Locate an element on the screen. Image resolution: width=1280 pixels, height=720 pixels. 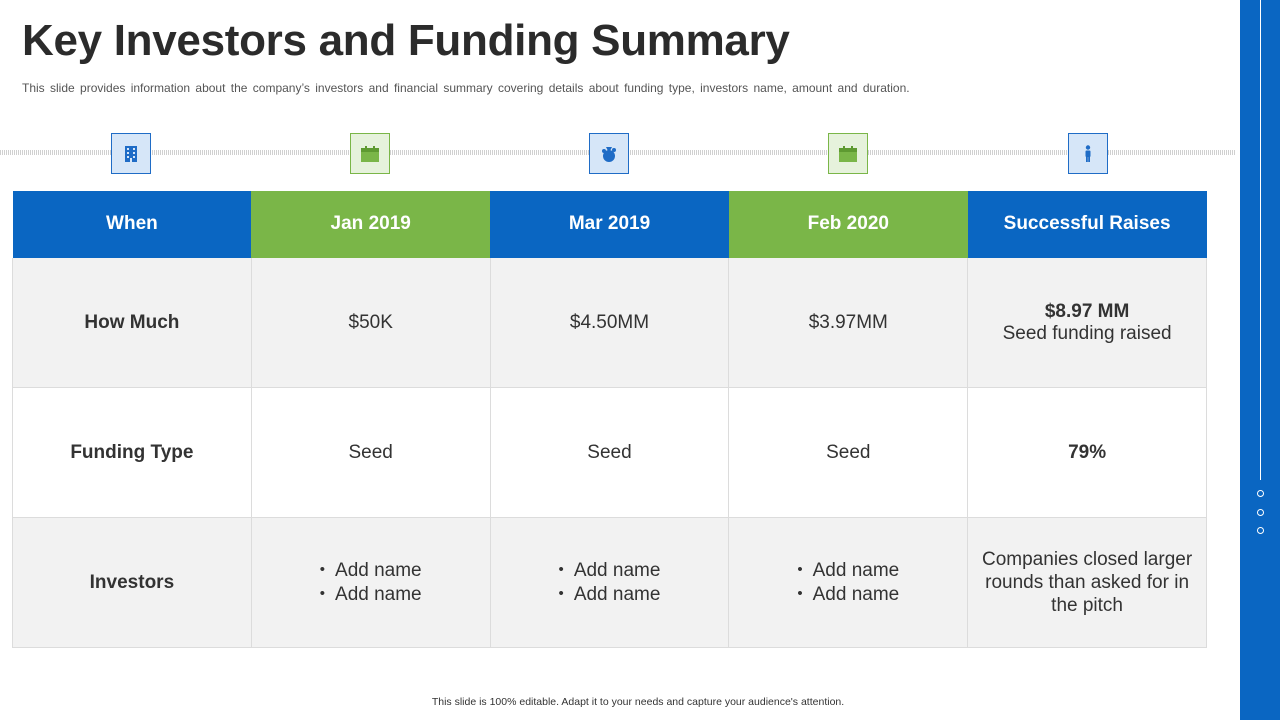
row-label: How Much is located at coordinates (132, 322).